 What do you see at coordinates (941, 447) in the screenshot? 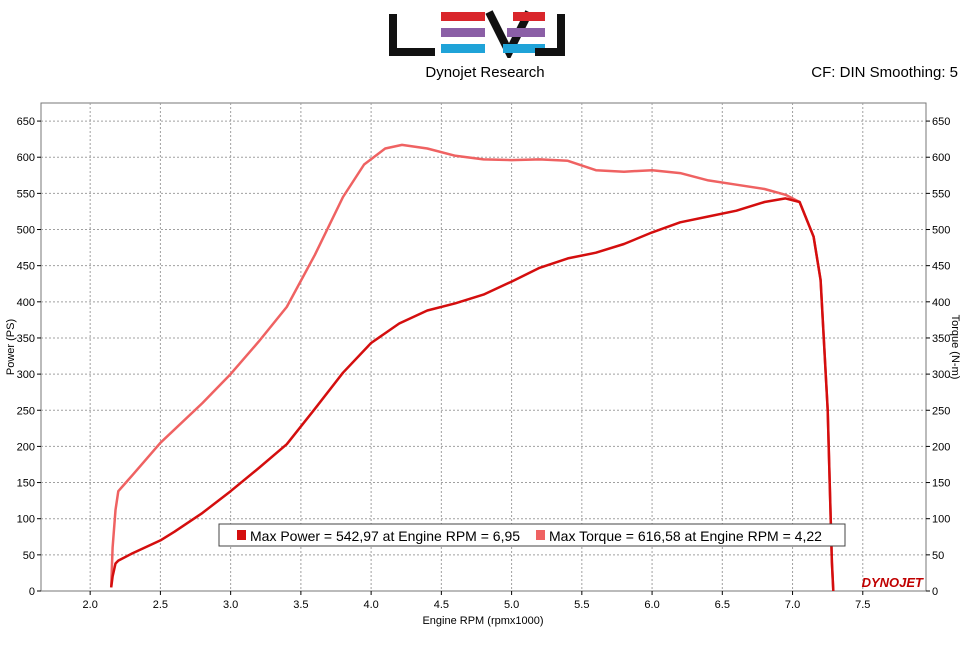
I see `y-tick-label-right: 200` at bounding box center [941, 447].